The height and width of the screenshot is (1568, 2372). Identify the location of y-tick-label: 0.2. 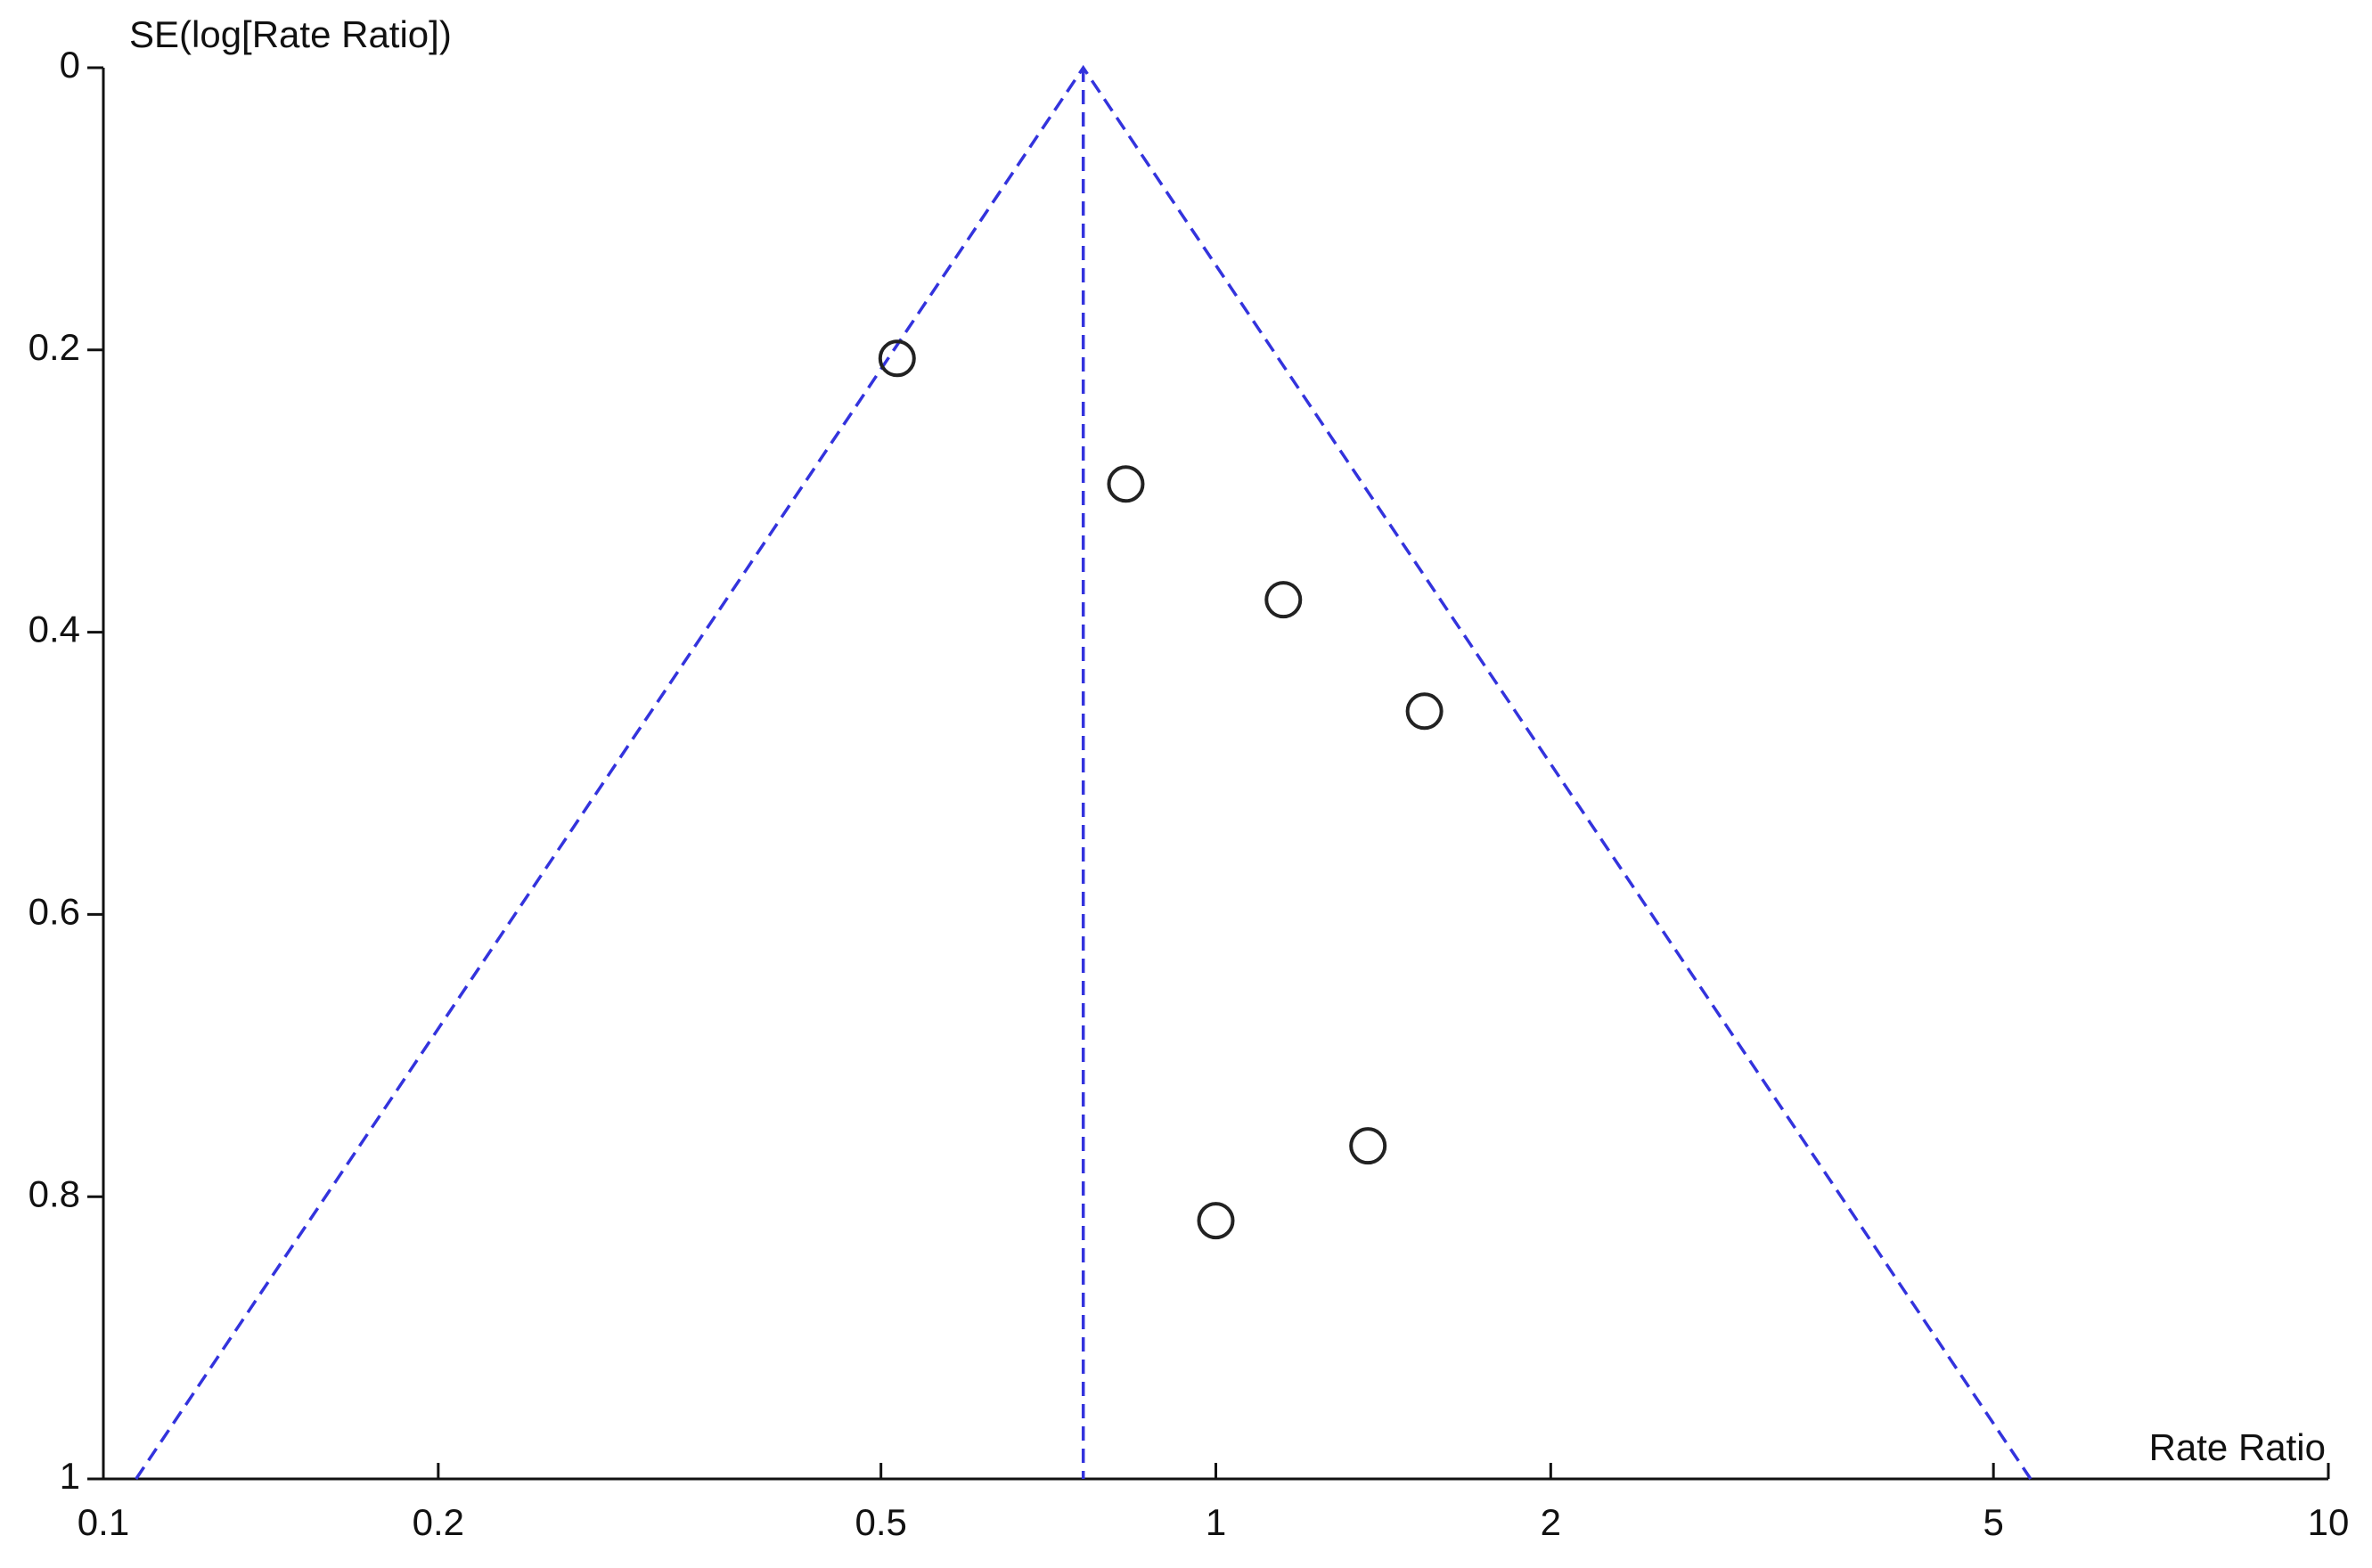
(54, 347).